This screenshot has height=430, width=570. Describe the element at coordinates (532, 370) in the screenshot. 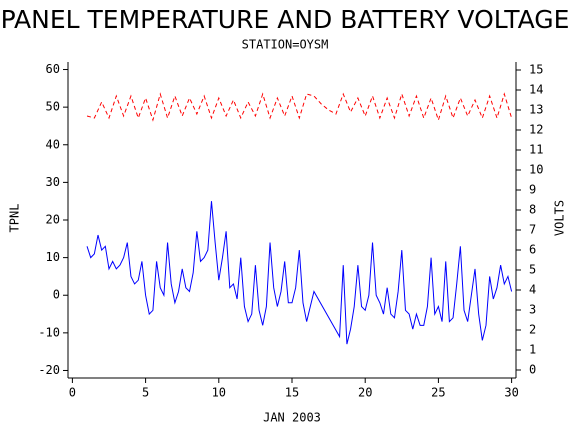

I see `y2-tick-label: 0` at that location.